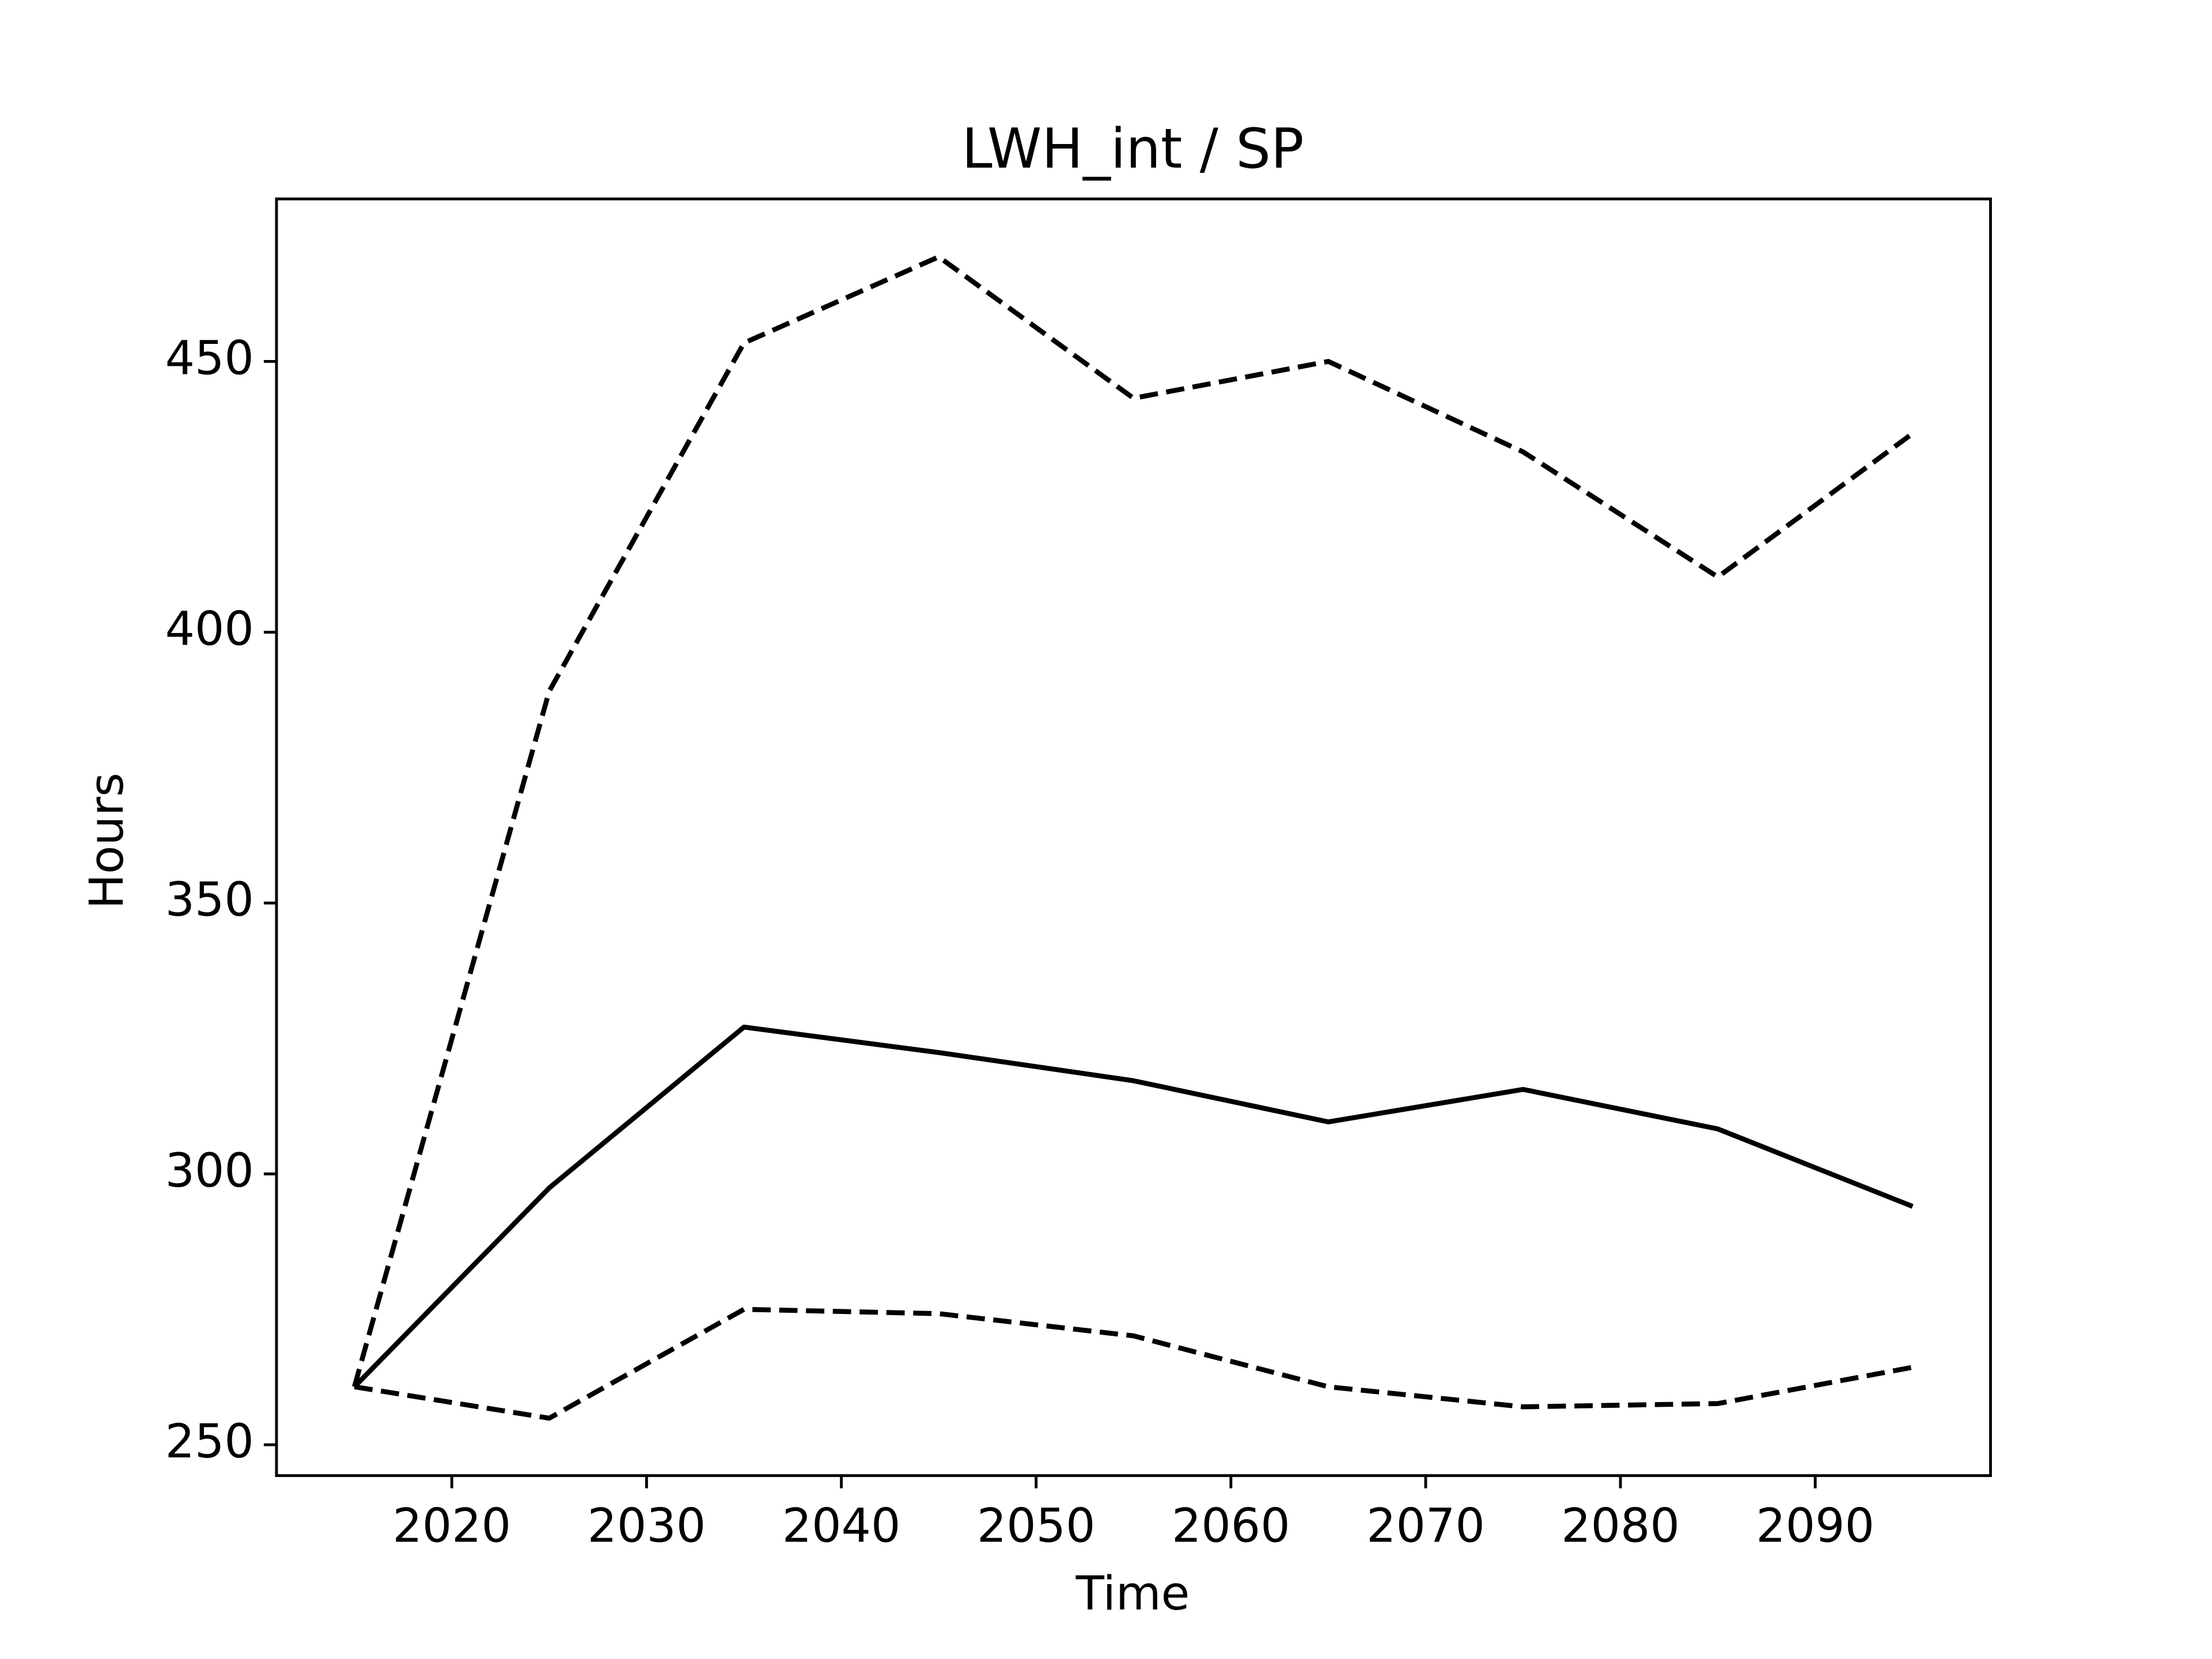  What do you see at coordinates (452, 1526) in the screenshot?
I see `x-tick-label: 2020` at bounding box center [452, 1526].